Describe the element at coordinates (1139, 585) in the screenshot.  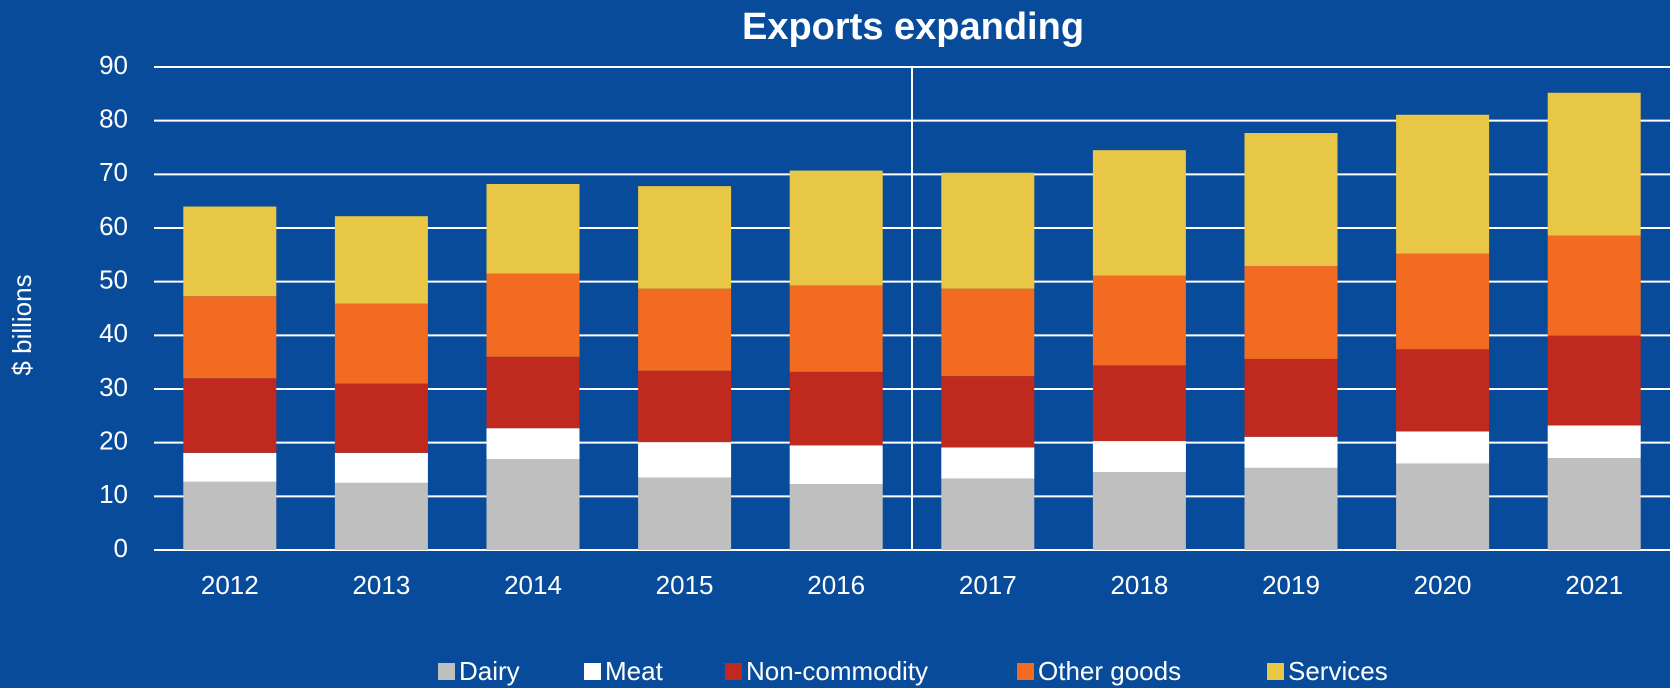
I see `x-tick-label: 2018` at that location.